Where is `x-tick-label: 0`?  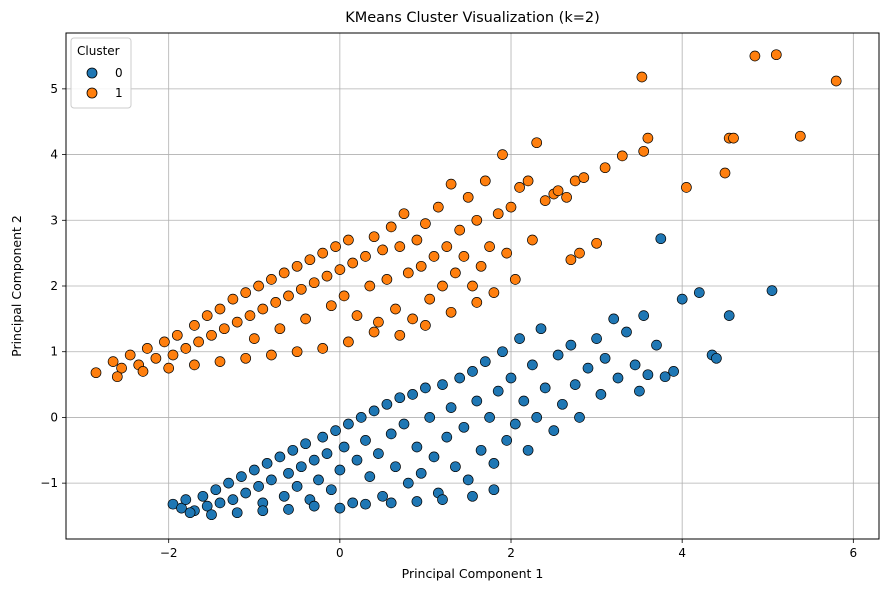
x-tick-label: 0 is located at coordinates (340, 553).